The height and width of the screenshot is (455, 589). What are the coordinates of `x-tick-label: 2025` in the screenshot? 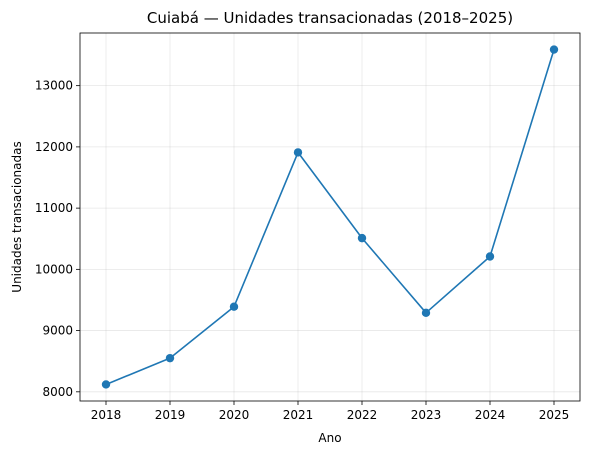 It's located at (554, 415).